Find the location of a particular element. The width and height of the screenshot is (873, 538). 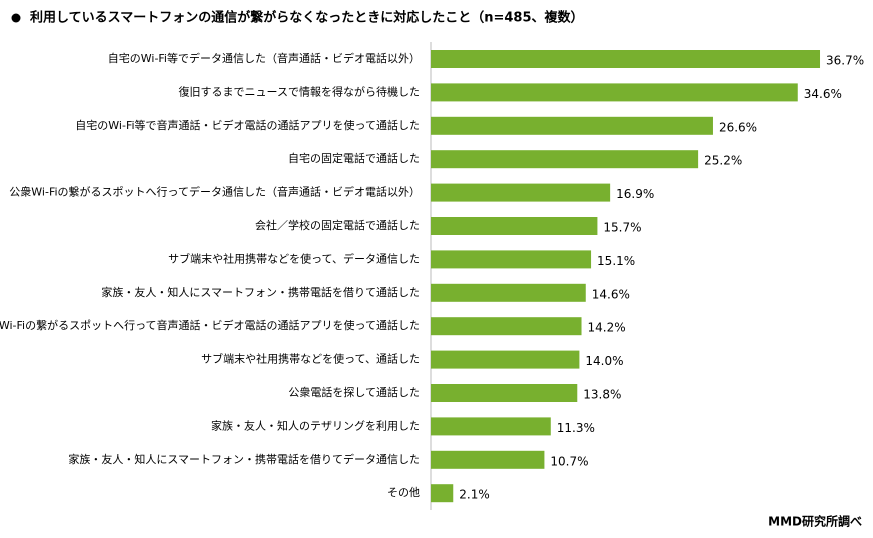

value-label: 36.7% is located at coordinates (845, 61).